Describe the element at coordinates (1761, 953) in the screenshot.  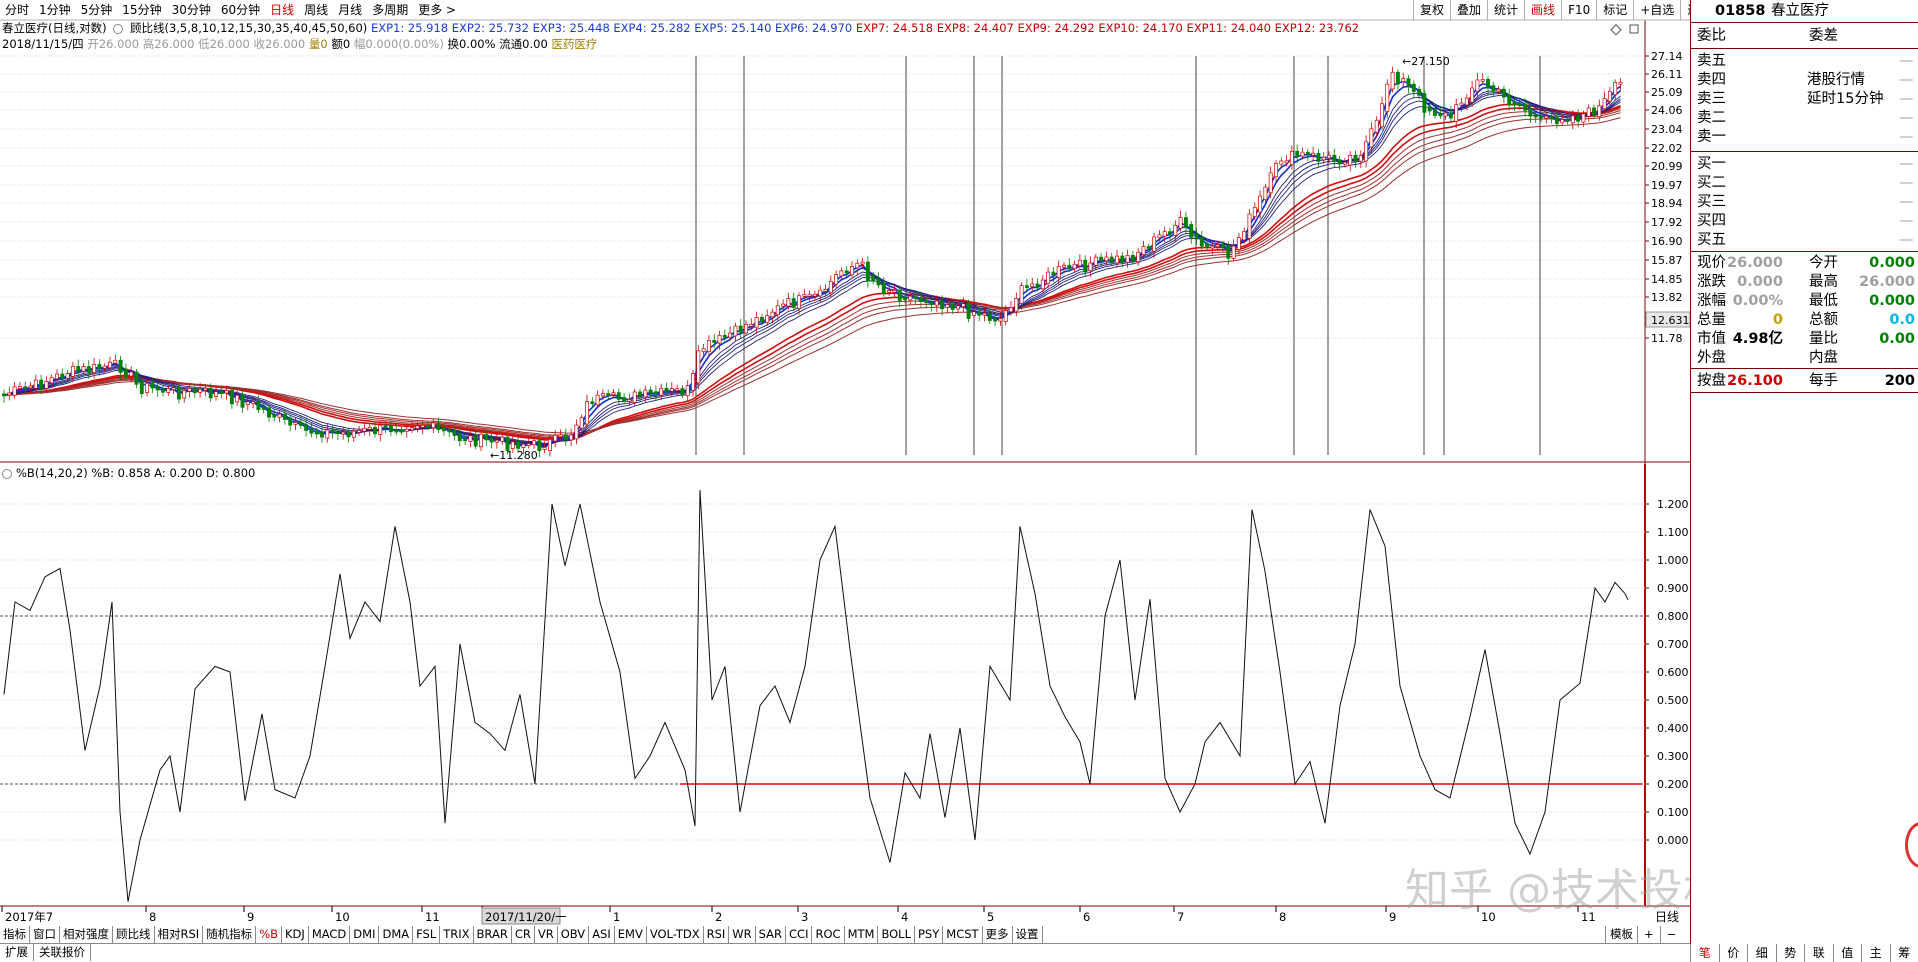
I see `quote-tab-2: 细` at that location.